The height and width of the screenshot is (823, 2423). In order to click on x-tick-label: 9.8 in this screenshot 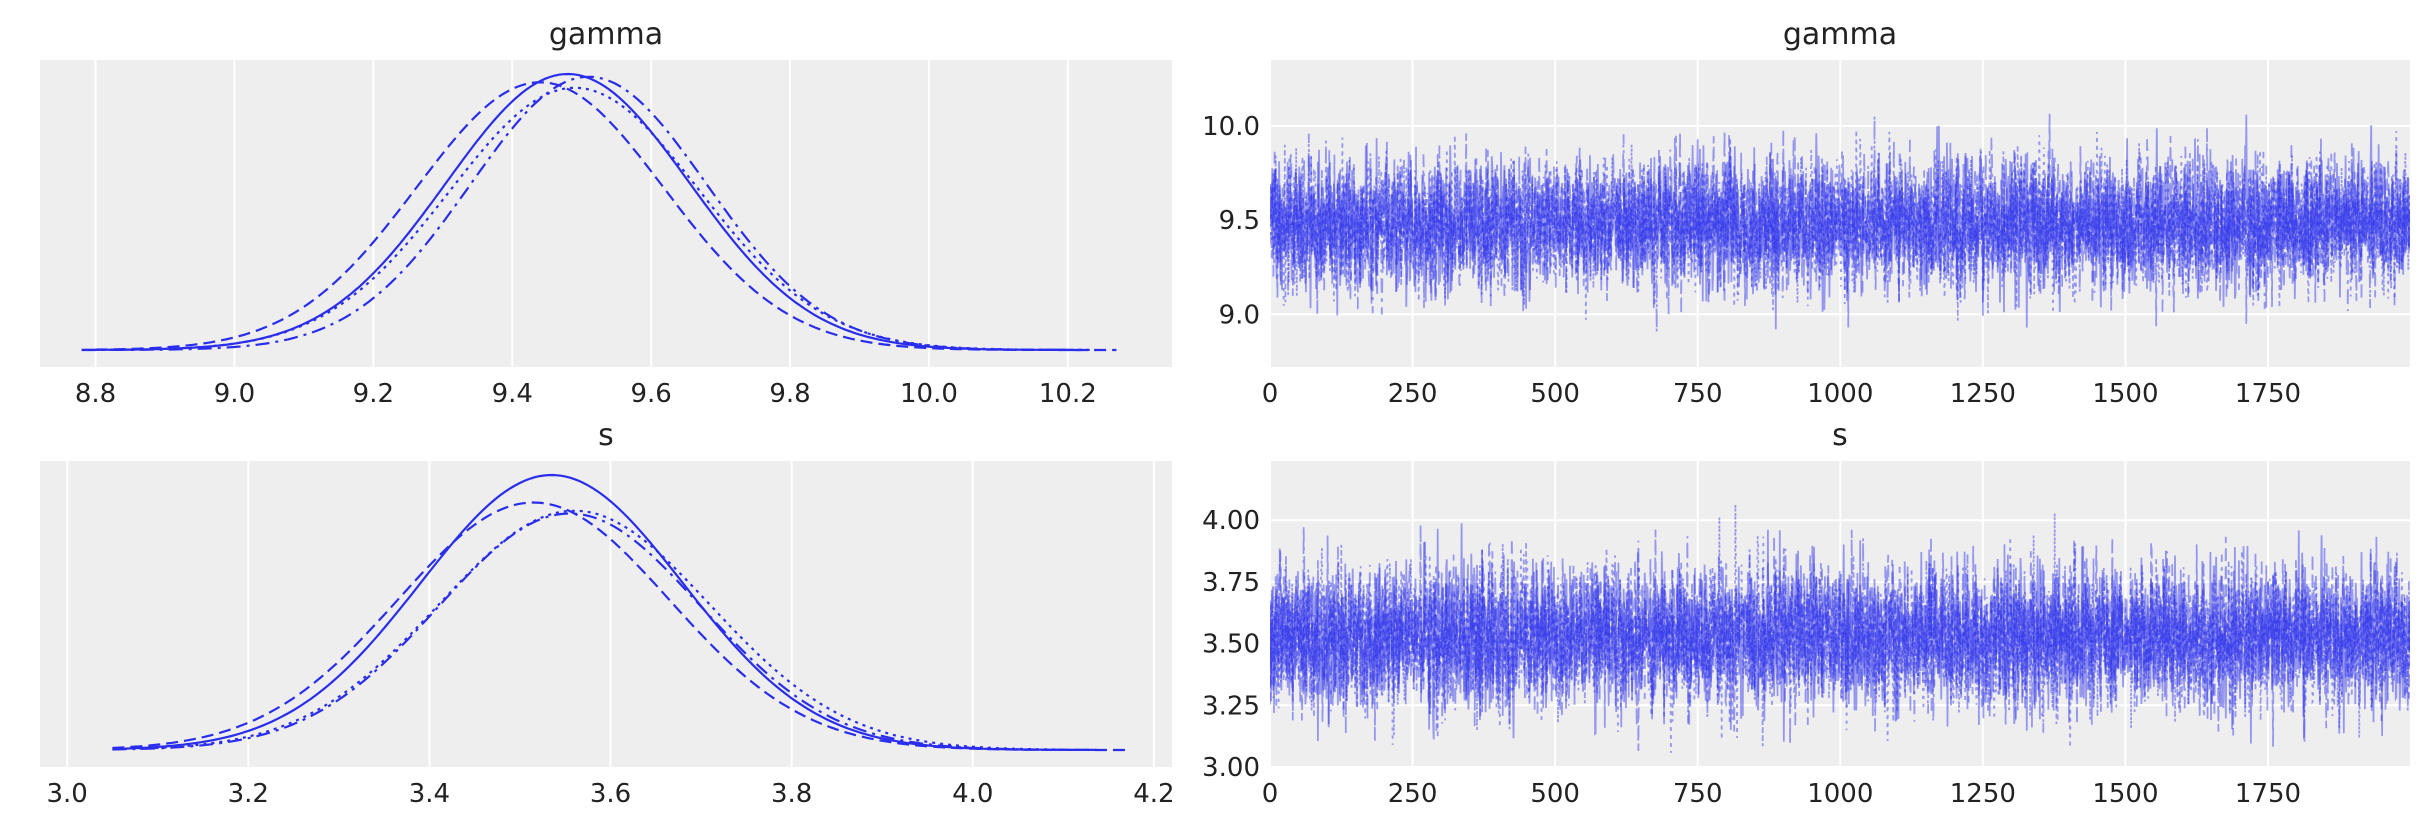, I will do `click(789, 394)`.